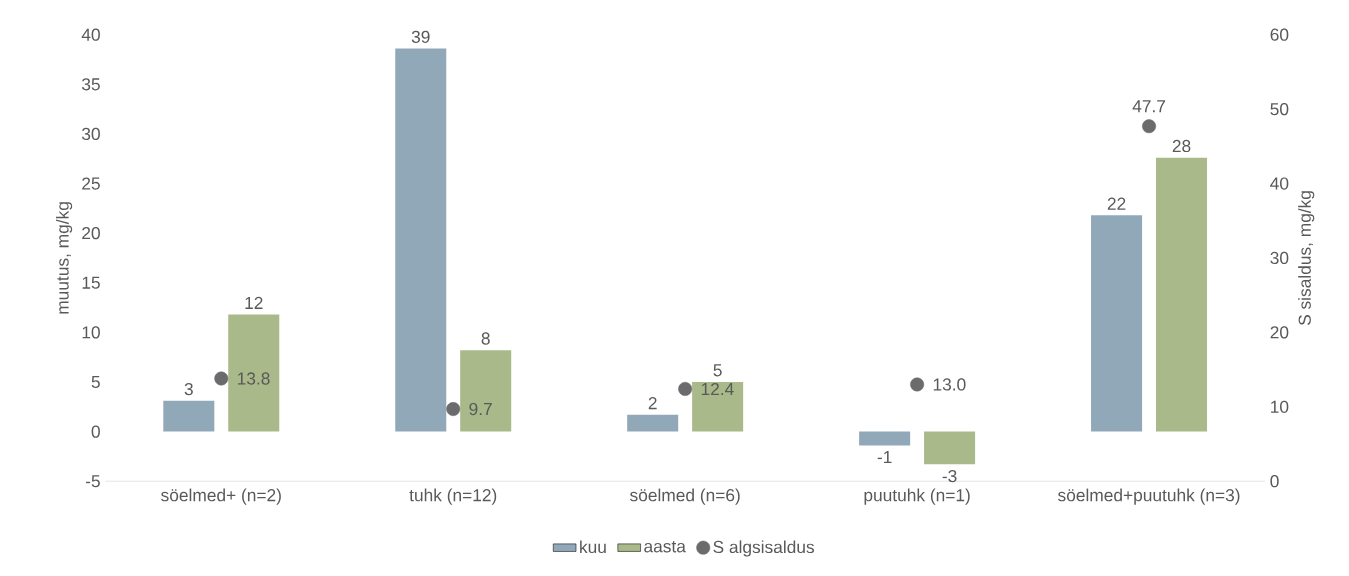  Describe the element at coordinates (1116, 203) in the screenshot. I see `data-label: 22` at that location.